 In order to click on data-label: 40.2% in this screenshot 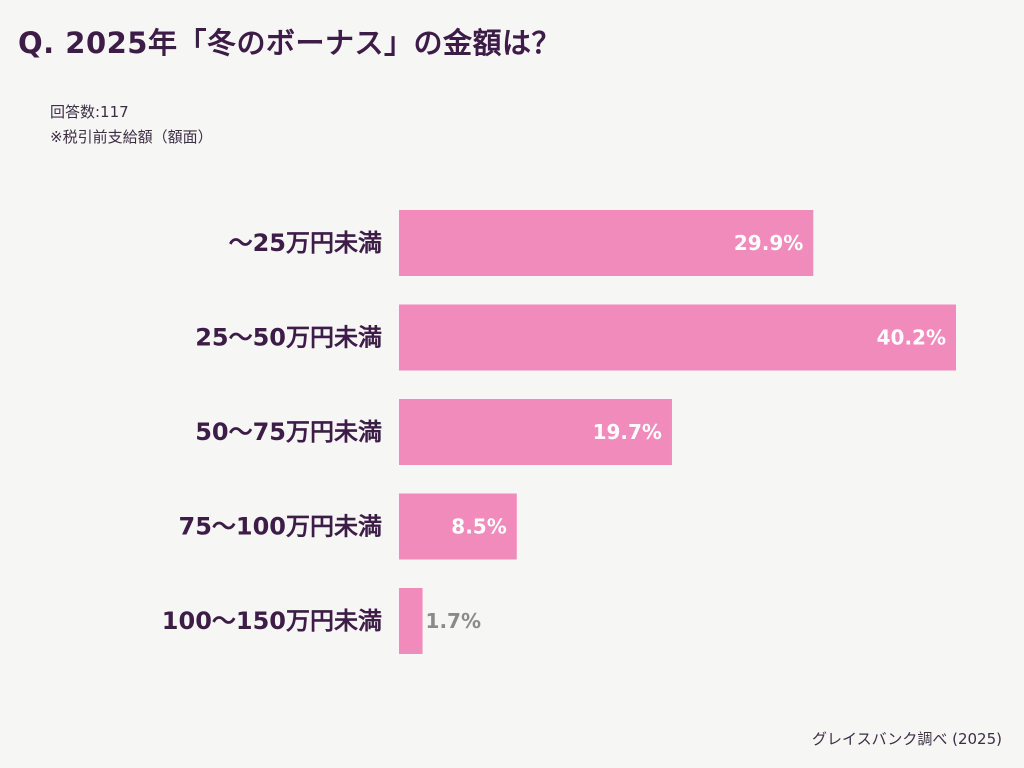, I will do `click(911, 338)`.